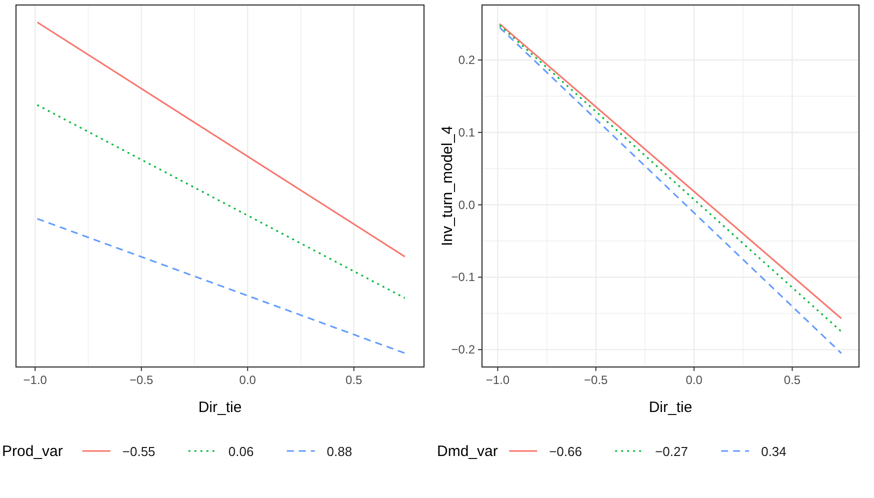 This screenshot has width=874, height=498. Describe the element at coordinates (773, 451) in the screenshot. I see `legend-label: 0.34` at that location.